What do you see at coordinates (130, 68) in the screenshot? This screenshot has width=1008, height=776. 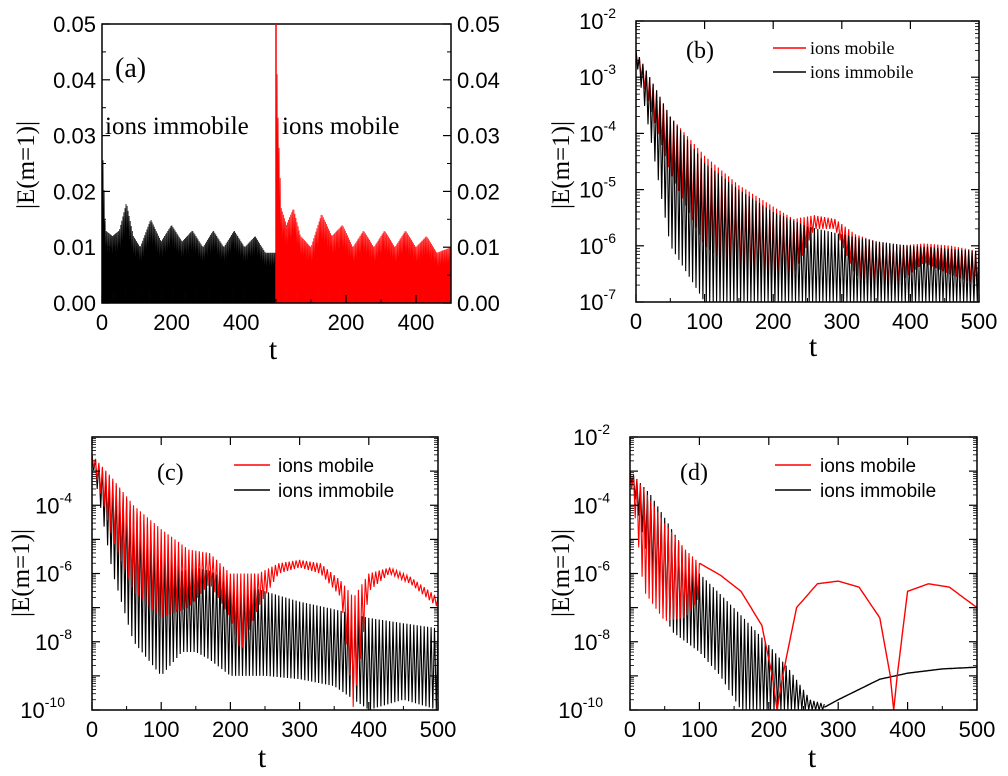 I see `panel-a-label: (a)` at bounding box center [130, 68].